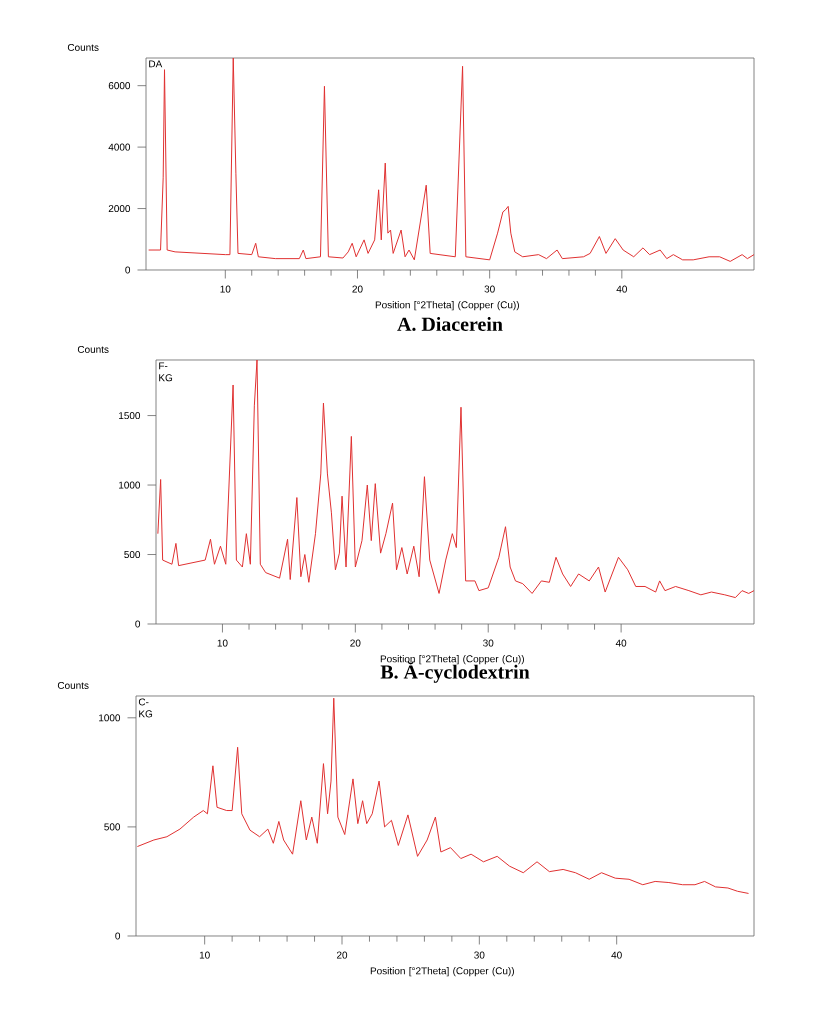 Image resolution: width=824 pixels, height=1012 pixels. What do you see at coordinates (450, 324) in the screenshot?
I see `text: A. Diacerein` at bounding box center [450, 324].